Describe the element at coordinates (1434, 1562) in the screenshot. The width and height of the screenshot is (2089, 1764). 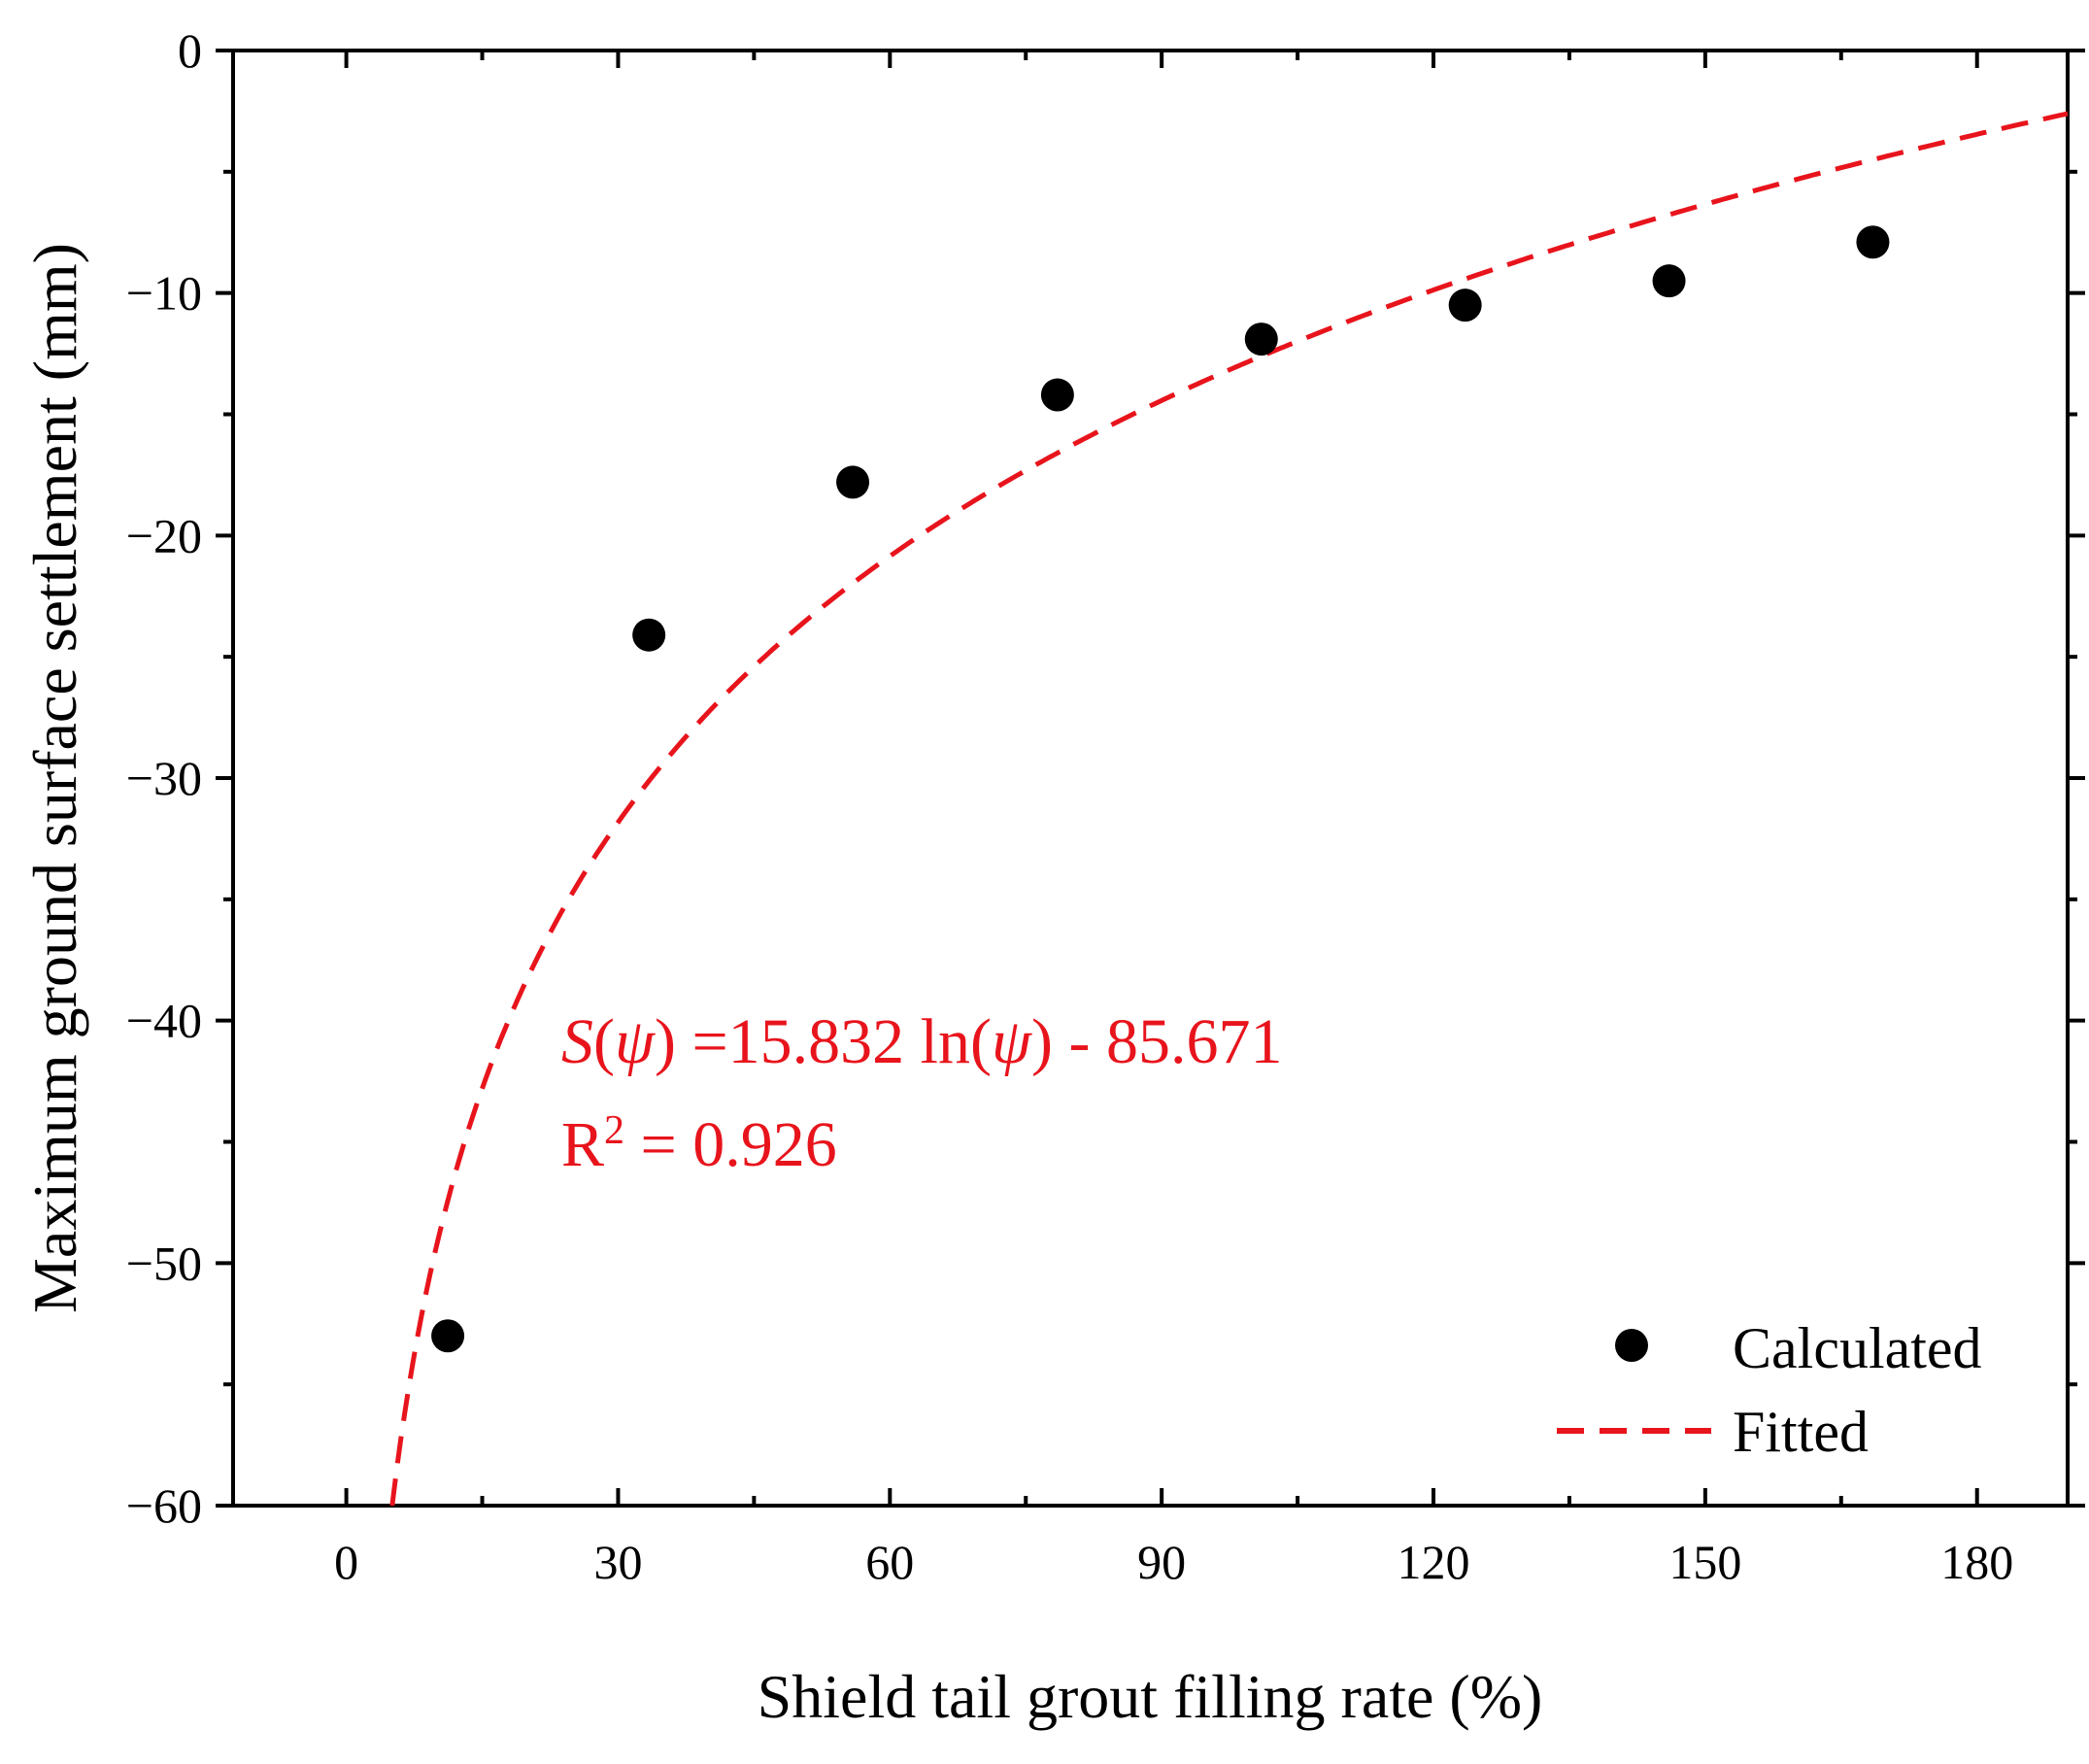
I see `x-tick-label: 120` at that location.